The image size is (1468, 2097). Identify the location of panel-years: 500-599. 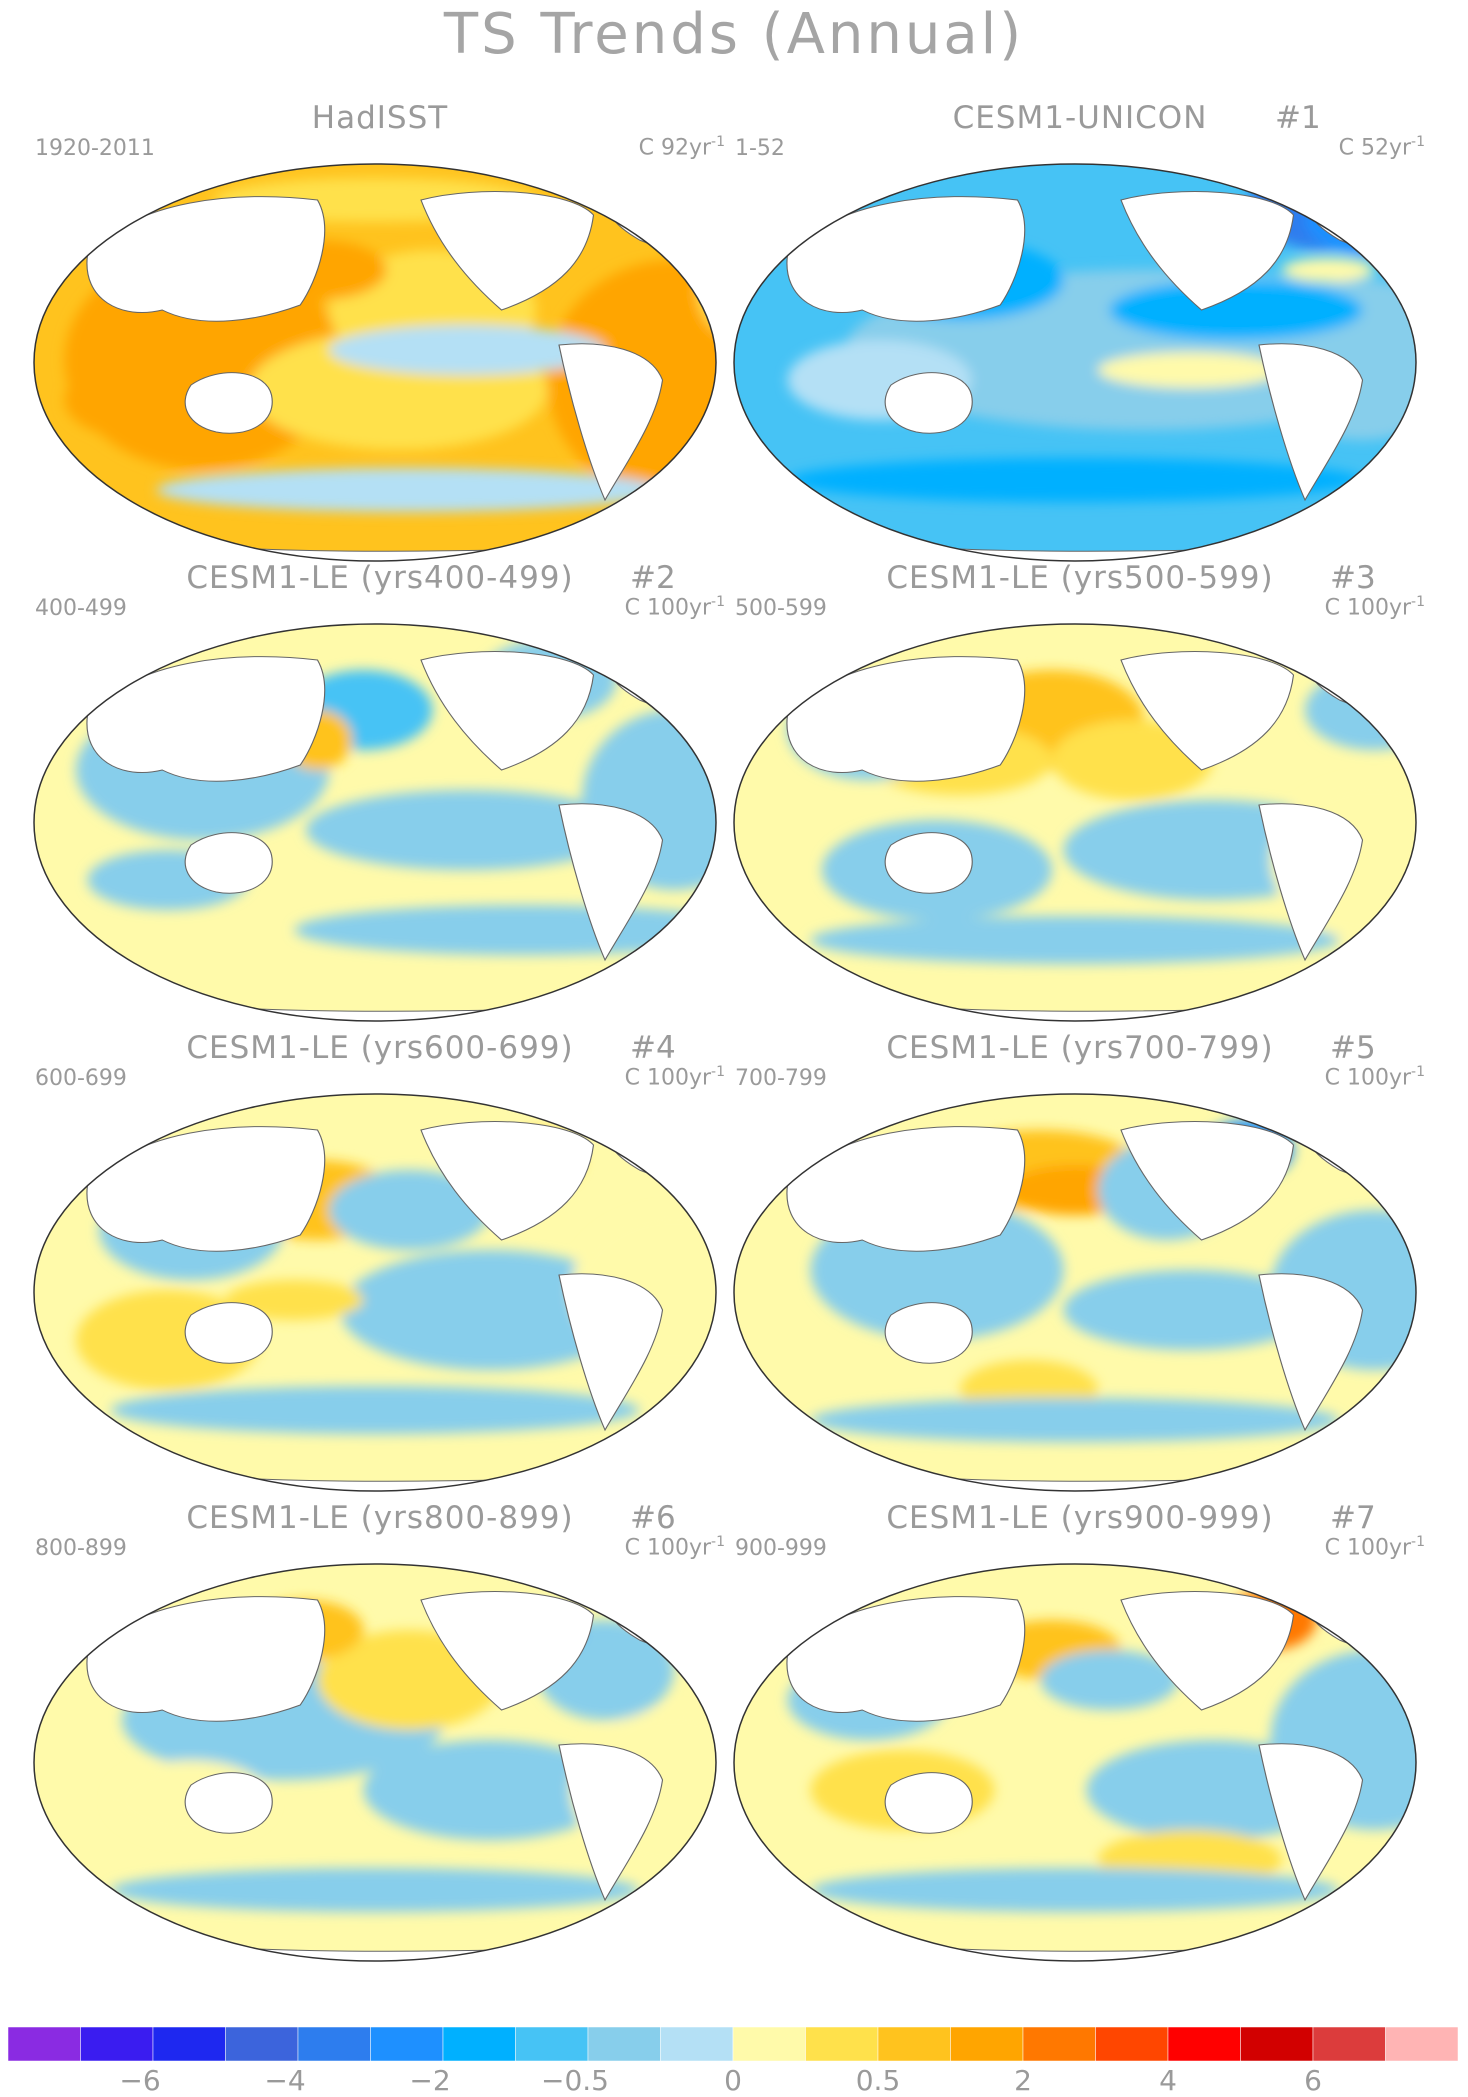
(781, 608).